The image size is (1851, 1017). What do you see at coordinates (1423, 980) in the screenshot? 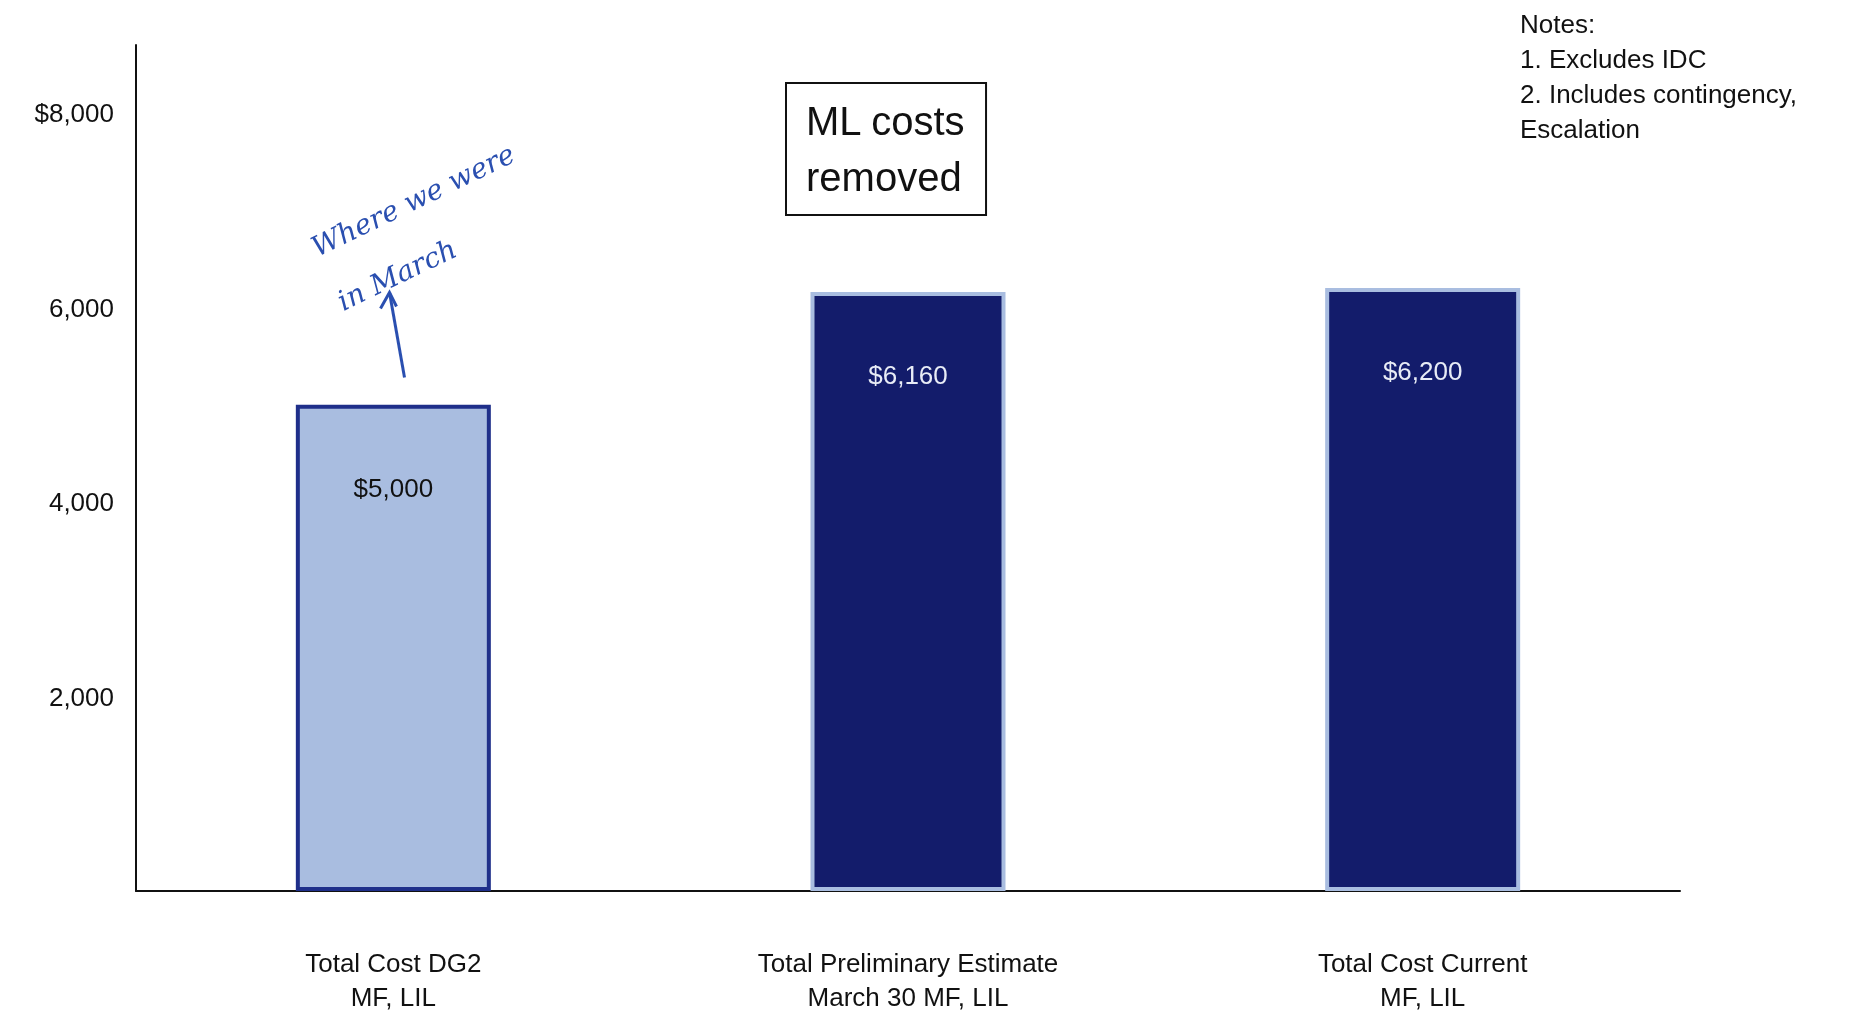
I see `x-tick-label: Total Cost Current MF, LIL` at bounding box center [1423, 980].